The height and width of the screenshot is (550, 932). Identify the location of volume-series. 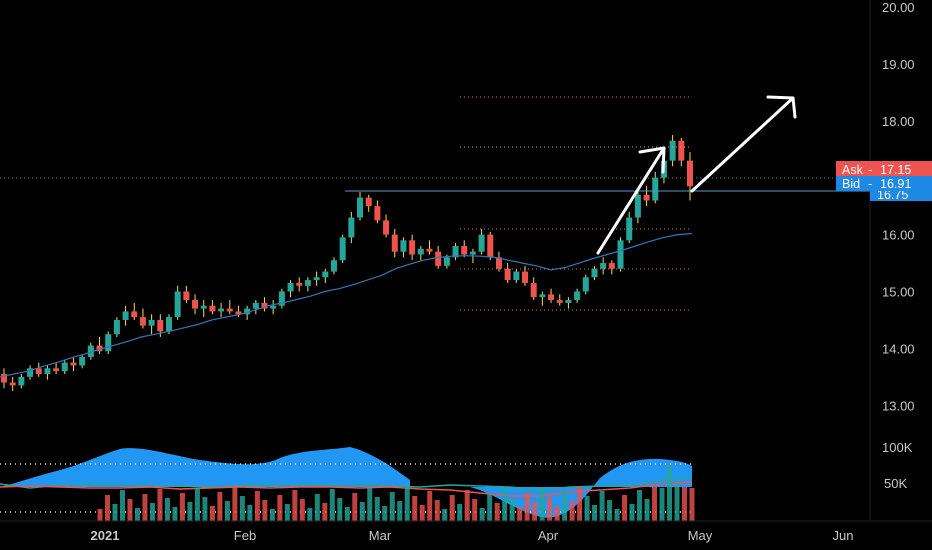
(396, 492).